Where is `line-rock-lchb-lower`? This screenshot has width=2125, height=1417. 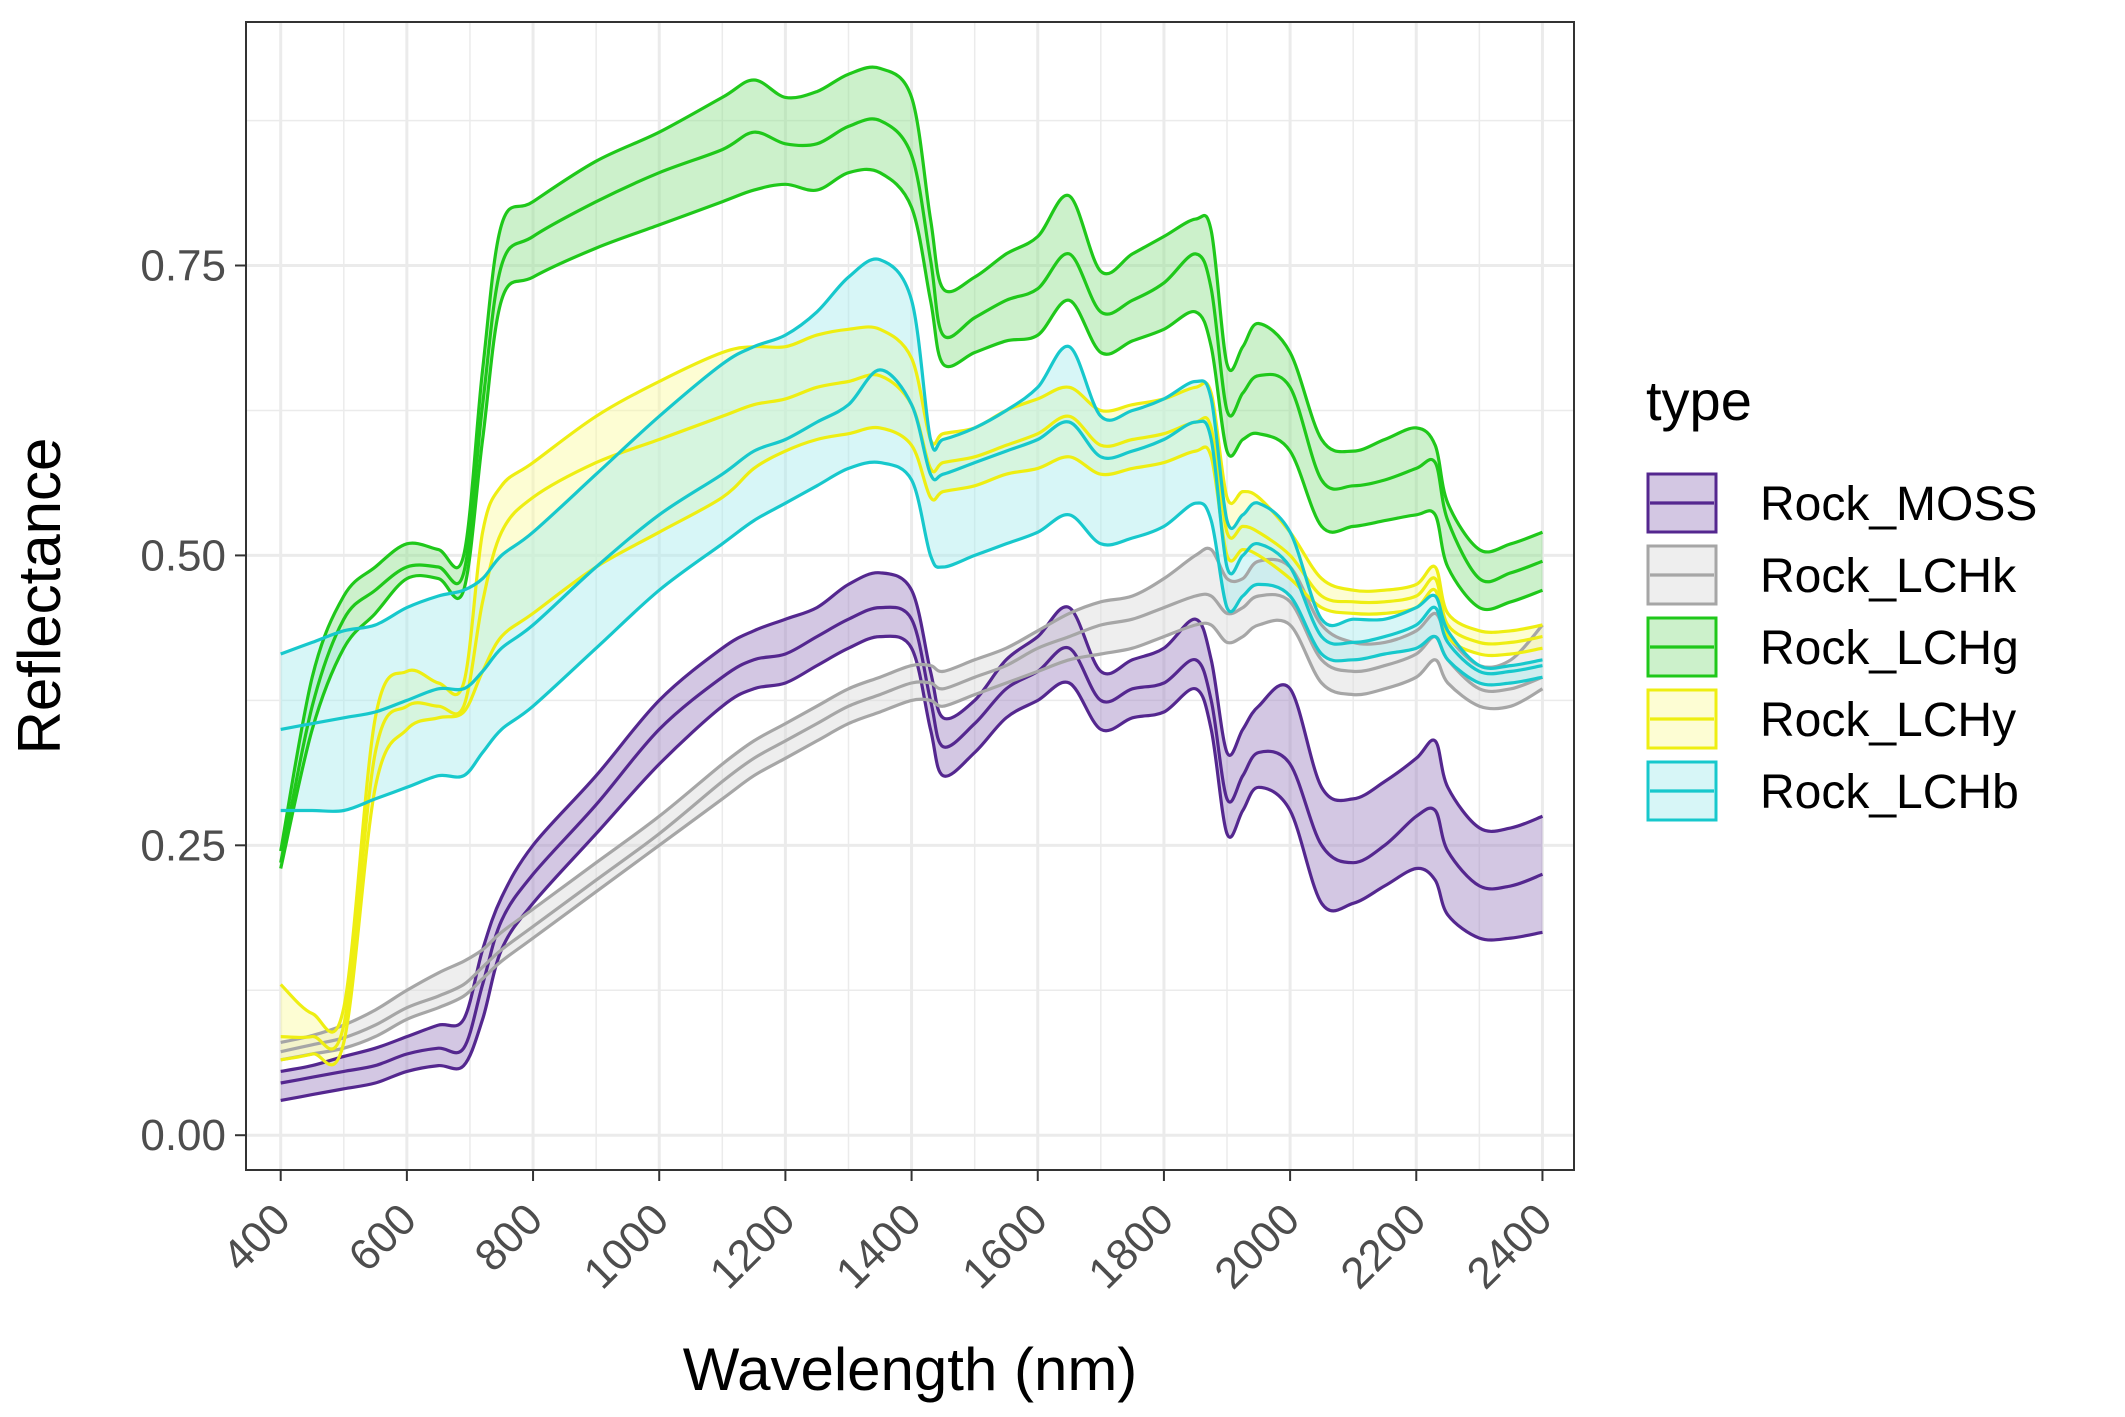
line-rock-lchb-lower is located at coordinates (911, 636).